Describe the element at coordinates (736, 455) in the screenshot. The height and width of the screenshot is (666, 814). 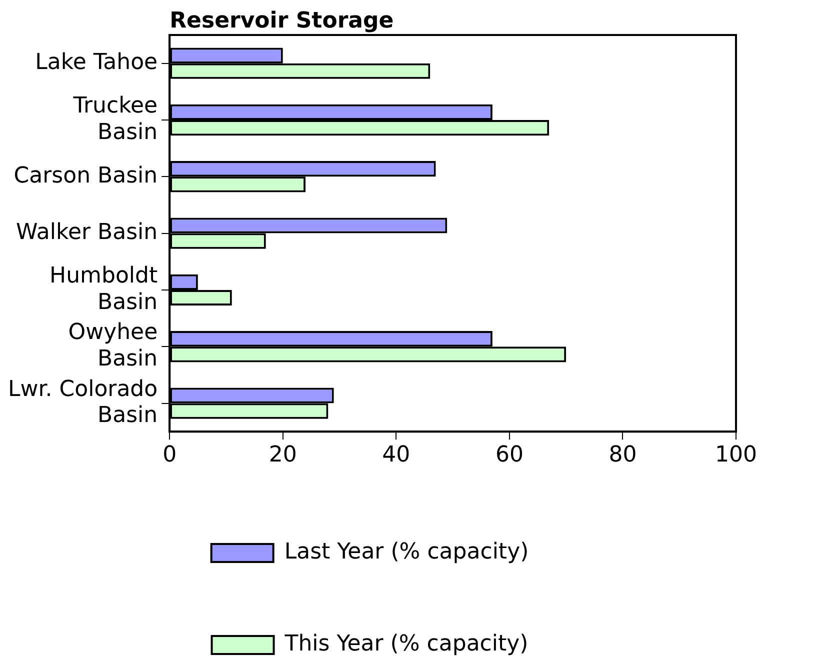
I see `x-tick-label: 100` at that location.